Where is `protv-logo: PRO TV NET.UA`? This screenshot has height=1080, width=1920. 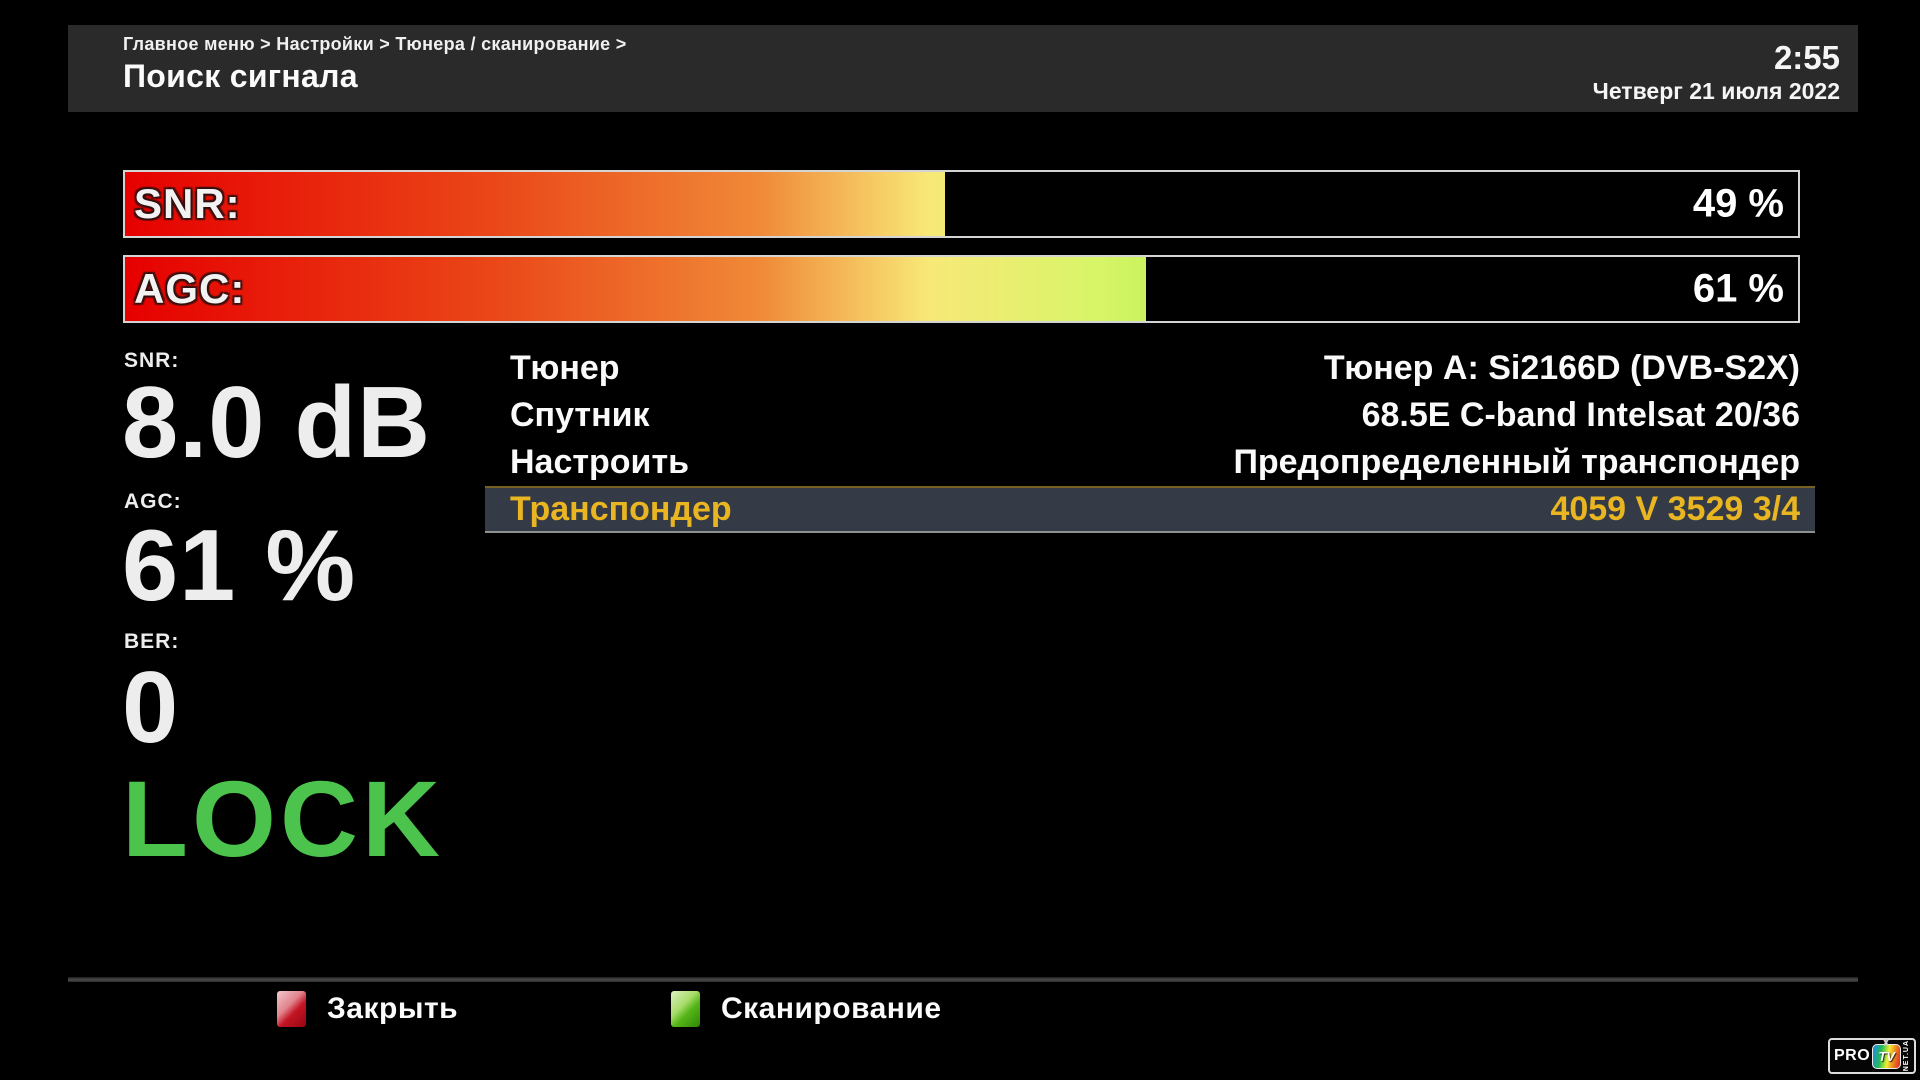
protv-logo: PRO TV NET.UA is located at coordinates (1872, 1056).